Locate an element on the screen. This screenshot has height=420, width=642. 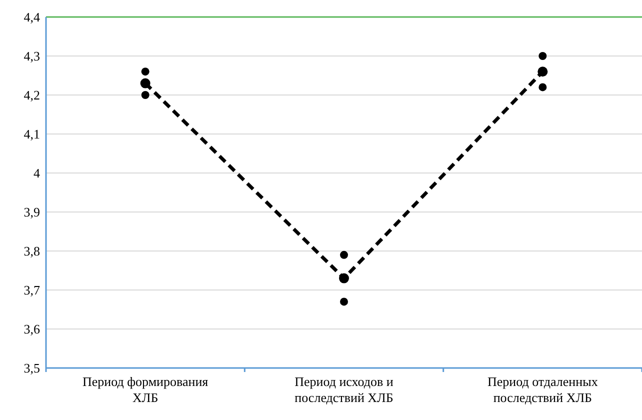
y-tick-label: 3,6 is located at coordinates (32, 329).